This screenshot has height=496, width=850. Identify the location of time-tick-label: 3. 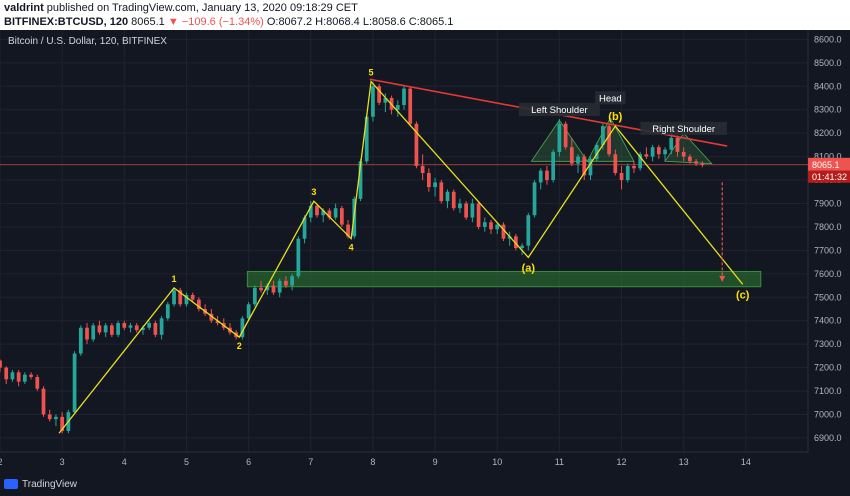
(62, 462).